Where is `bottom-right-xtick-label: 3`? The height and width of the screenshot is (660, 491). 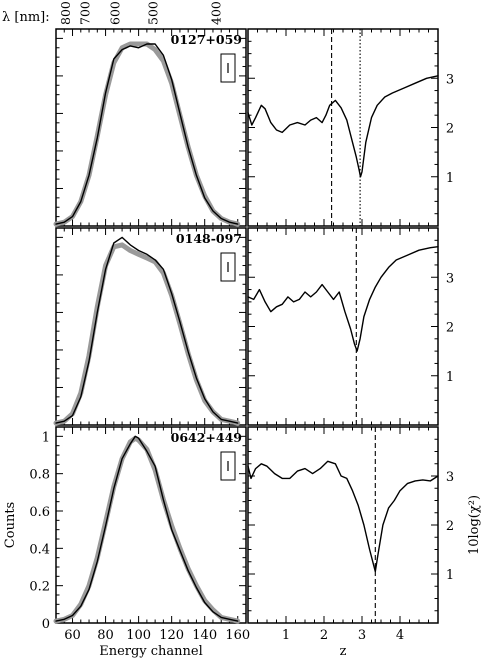
bottom-right-xtick-label: 3 is located at coordinates (362, 635).